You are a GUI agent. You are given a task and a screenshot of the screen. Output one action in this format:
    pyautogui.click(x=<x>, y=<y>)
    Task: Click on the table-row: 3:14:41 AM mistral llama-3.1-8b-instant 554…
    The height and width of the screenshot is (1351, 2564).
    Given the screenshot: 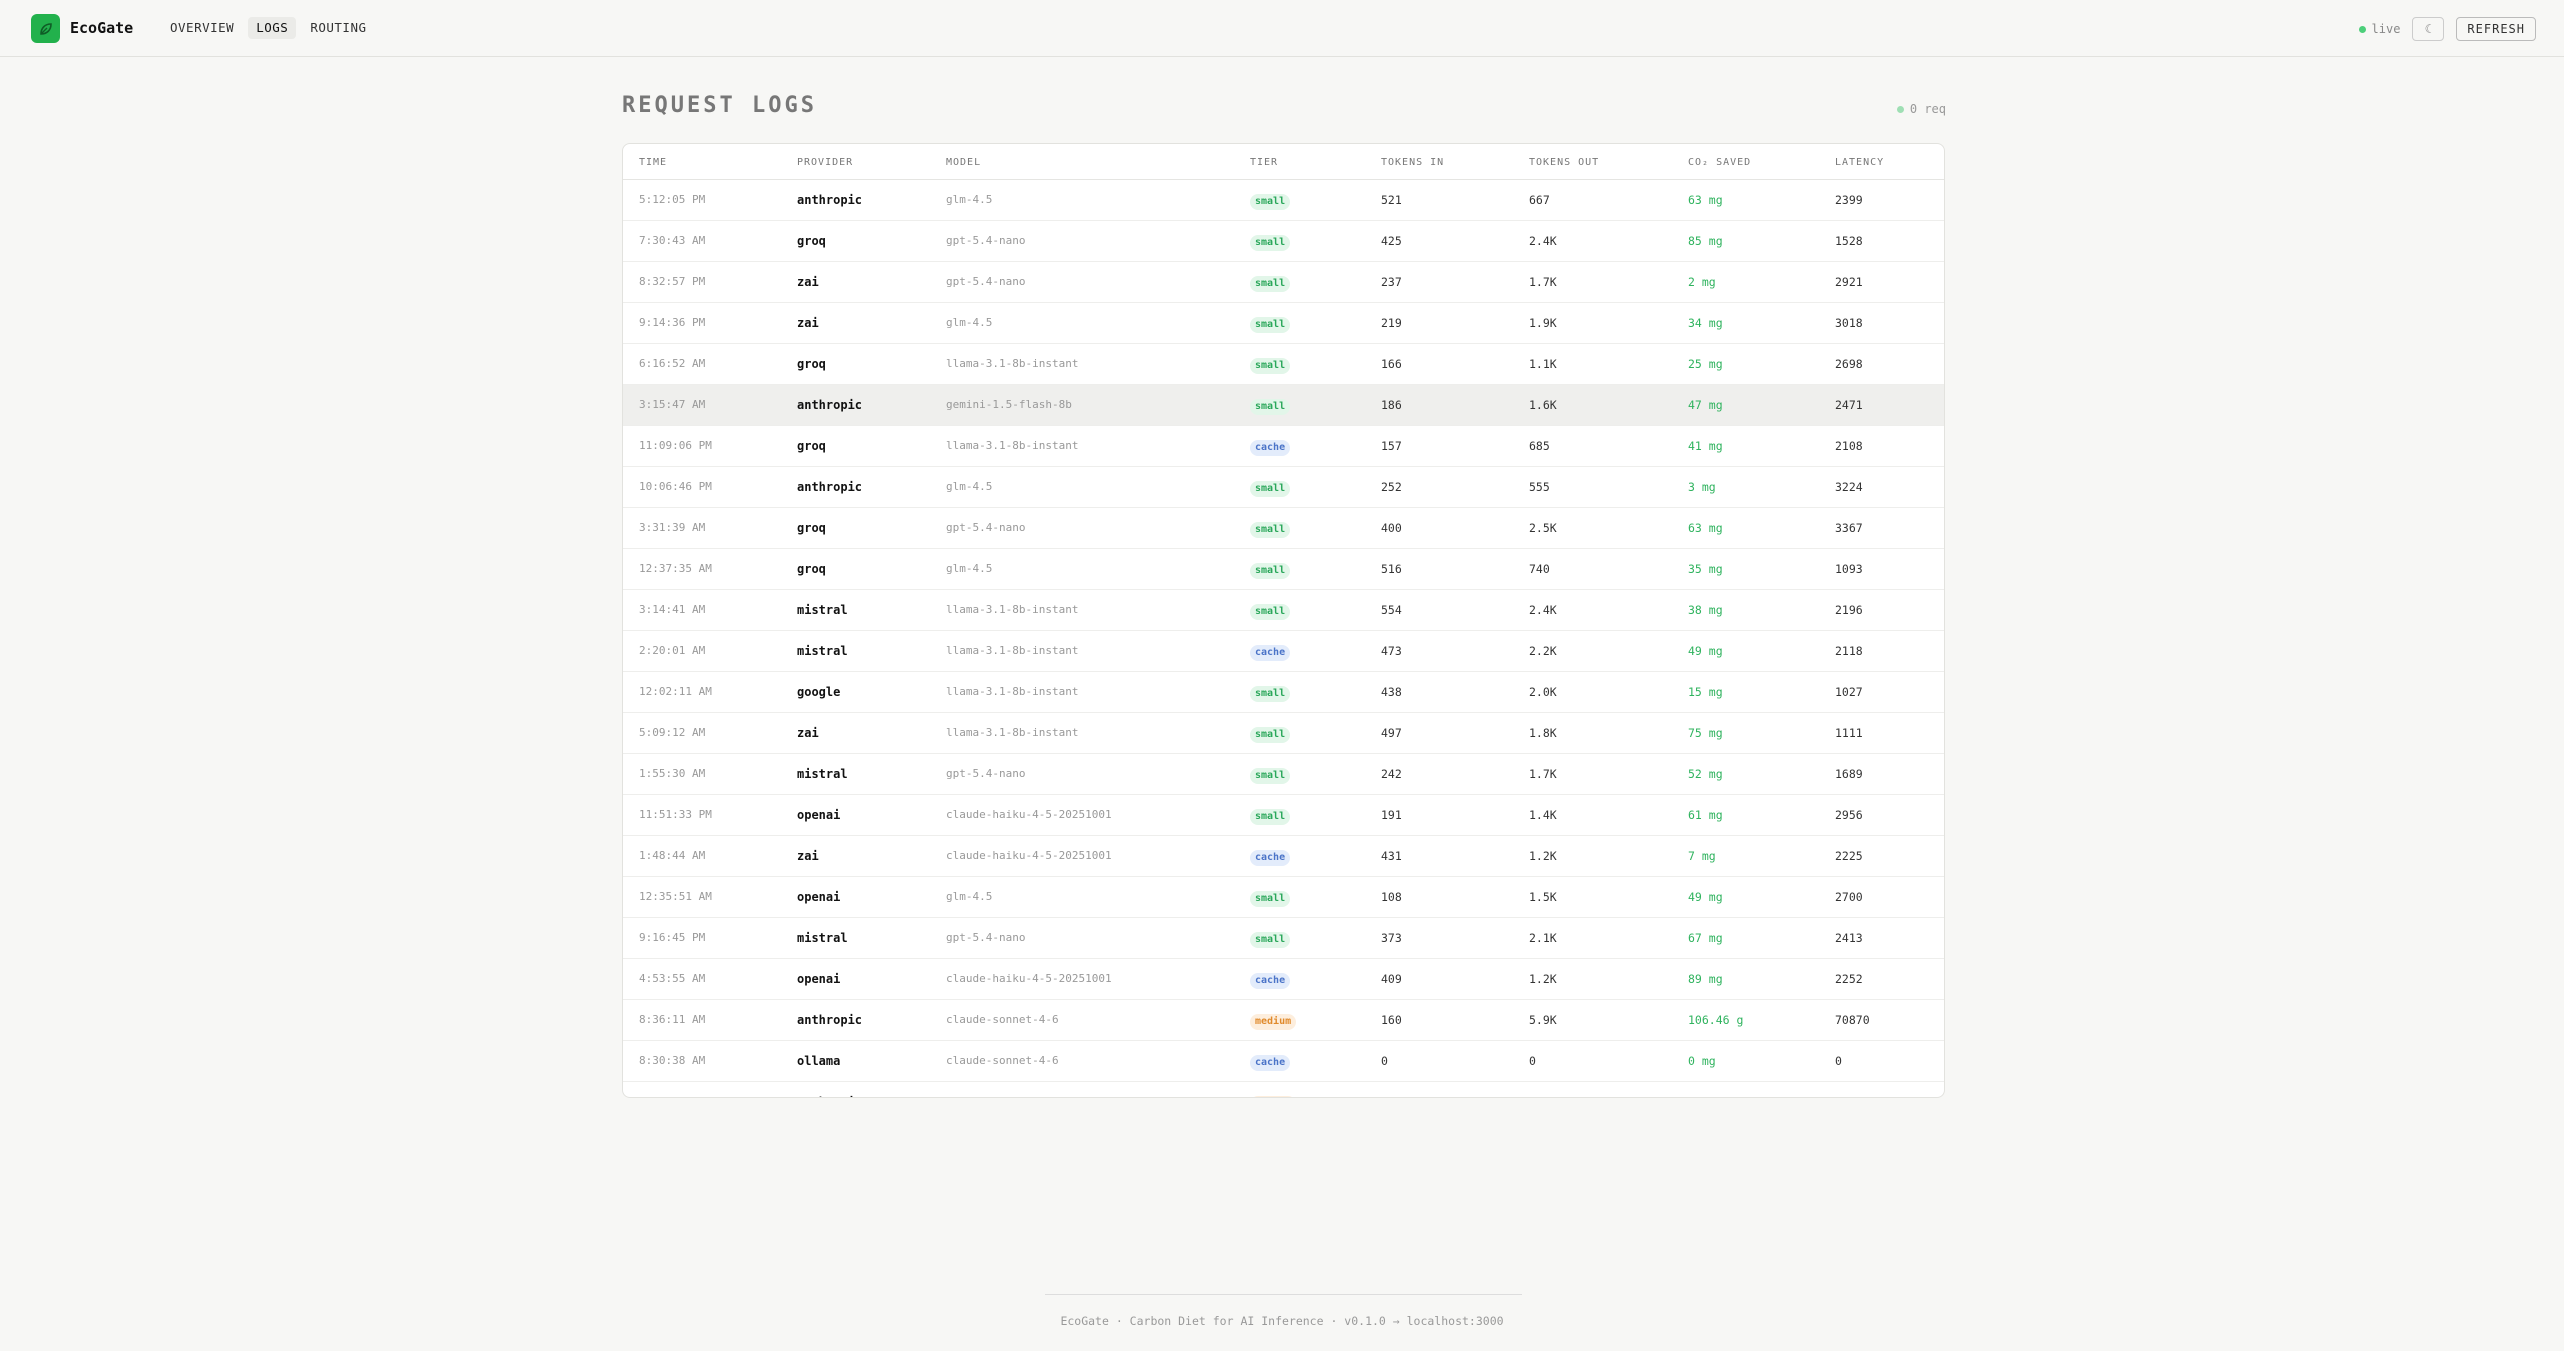 What is the action you would take?
    pyautogui.click(x=1283, y=610)
    